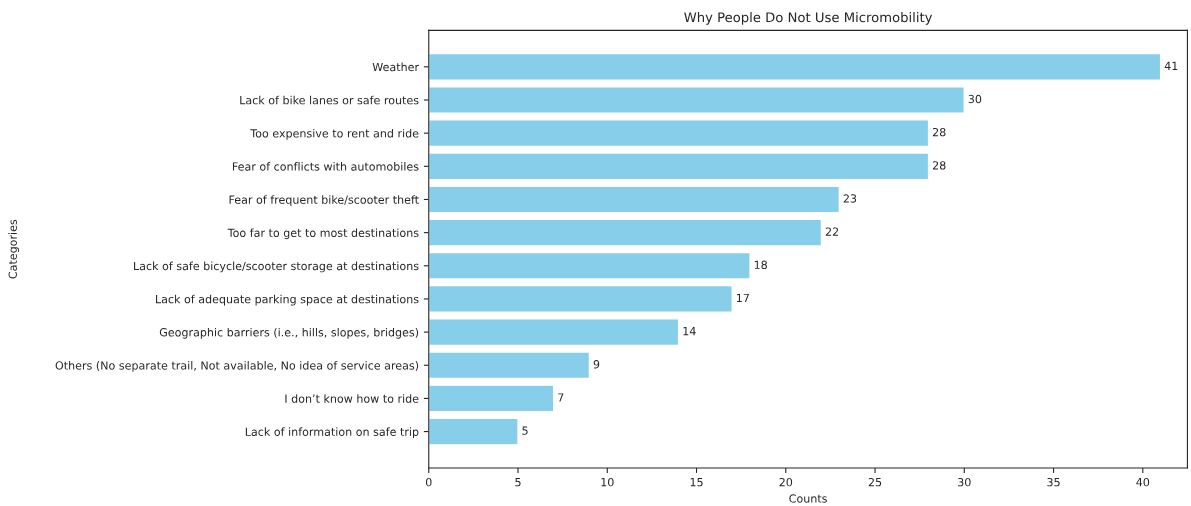 This screenshot has width=1191, height=506. Describe the element at coordinates (742, 298) in the screenshot. I see `data-label: 17` at that location.